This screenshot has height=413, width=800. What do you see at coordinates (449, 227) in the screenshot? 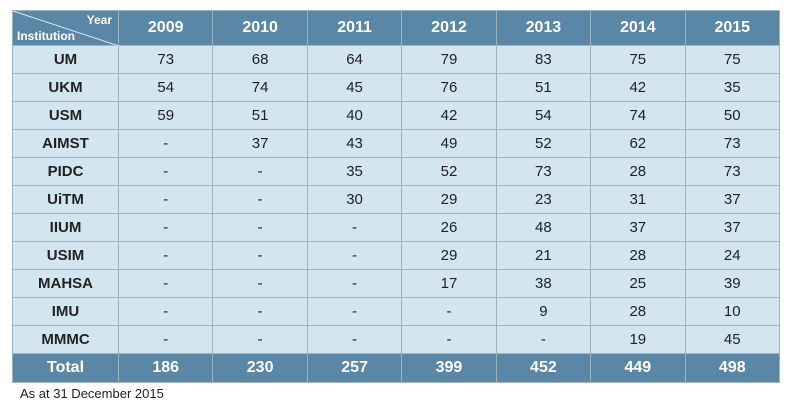
I see `cell: 26` at bounding box center [449, 227].